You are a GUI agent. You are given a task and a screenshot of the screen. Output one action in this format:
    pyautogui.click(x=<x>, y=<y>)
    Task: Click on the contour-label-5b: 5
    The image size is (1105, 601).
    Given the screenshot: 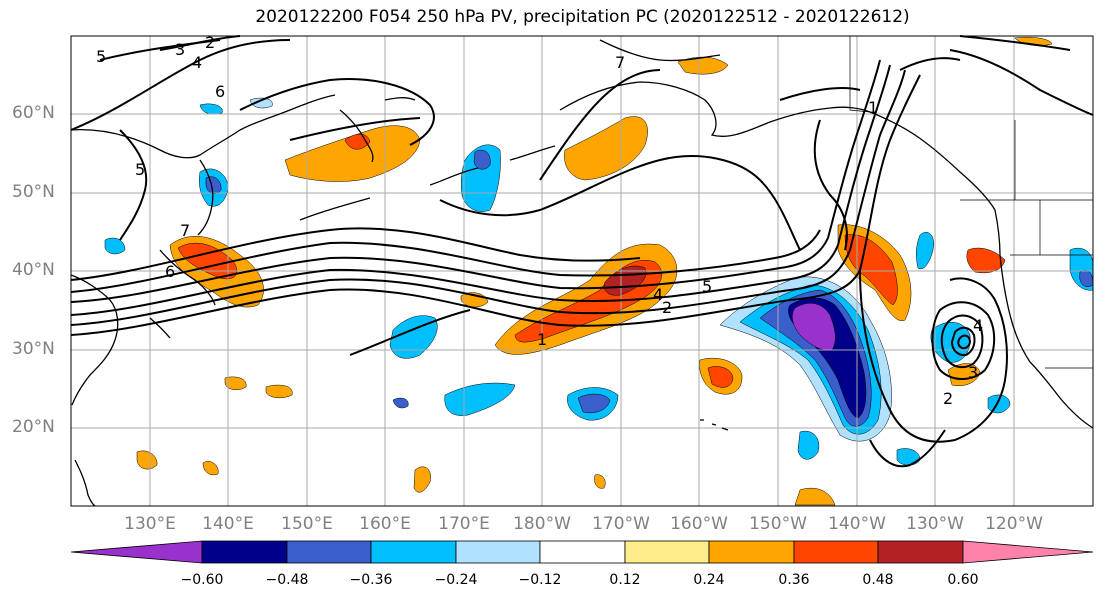 What is the action you would take?
    pyautogui.click(x=140, y=169)
    